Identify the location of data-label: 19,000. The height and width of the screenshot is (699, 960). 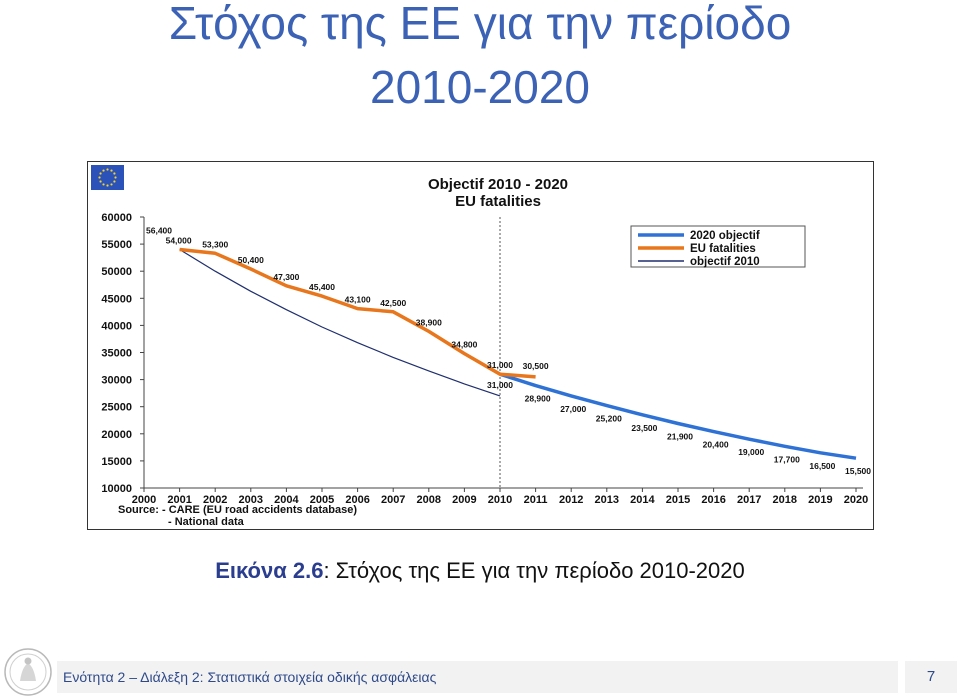
(751, 452).